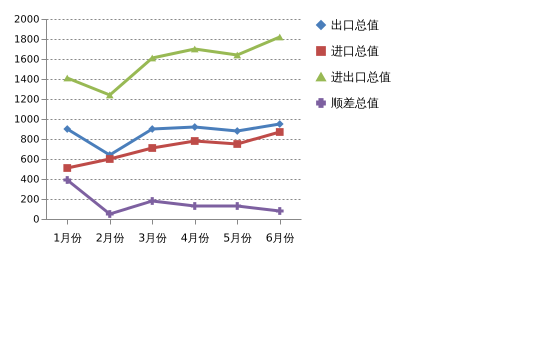 The height and width of the screenshot is (350, 560). Describe the element at coordinates (237, 238) in the screenshot. I see `x-tick-label: 5月份` at that location.